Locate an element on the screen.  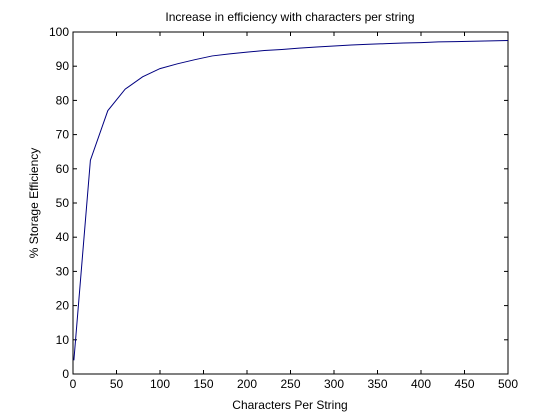
x-tick-labels: 0 50 100 150 200 250 300 350 400 450 500 is located at coordinates (294, 384).